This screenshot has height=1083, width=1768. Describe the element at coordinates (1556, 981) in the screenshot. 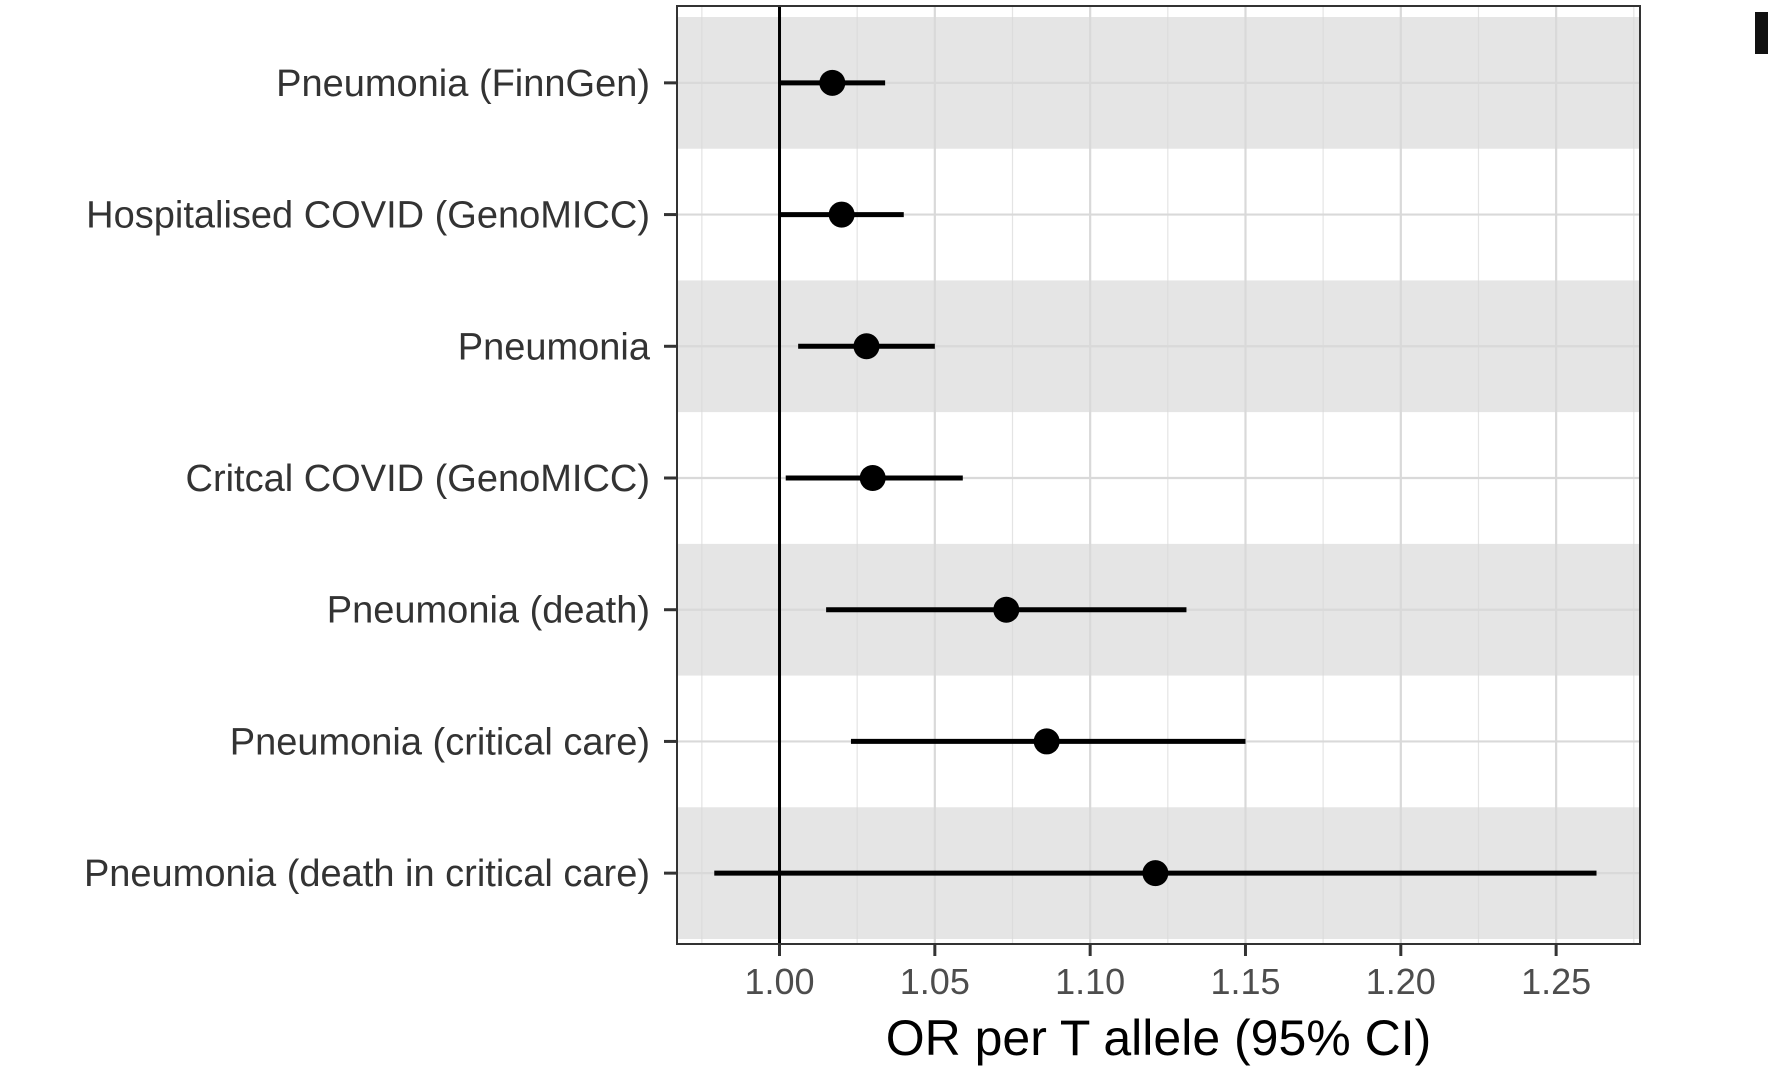

I see `x-tick-label: 1.25` at that location.